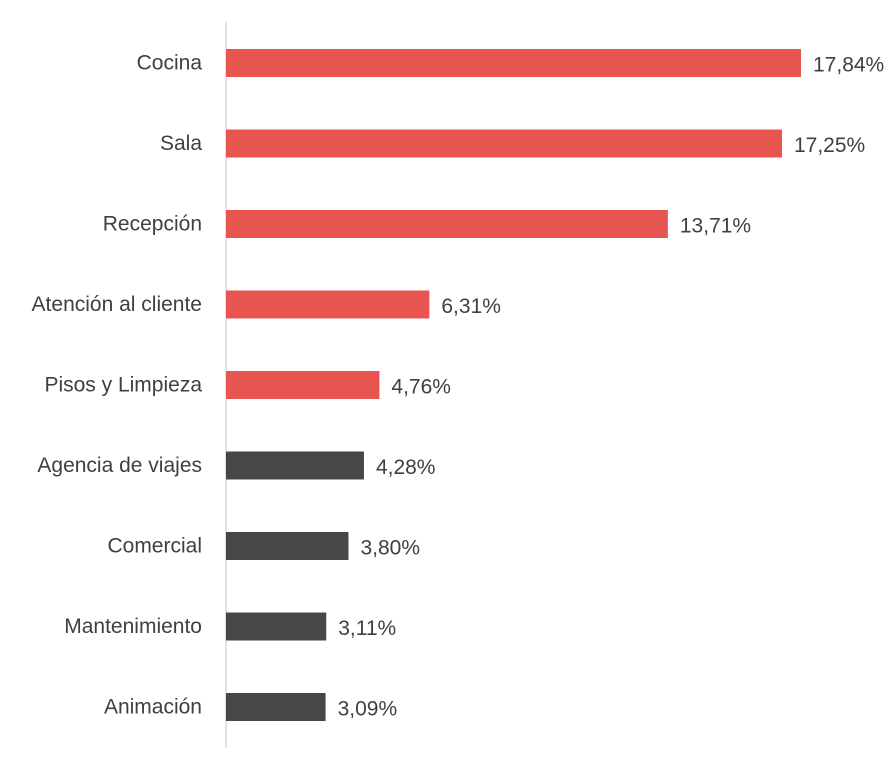  What do you see at coordinates (152, 224) in the screenshot?
I see `category-label: Recepción` at bounding box center [152, 224].